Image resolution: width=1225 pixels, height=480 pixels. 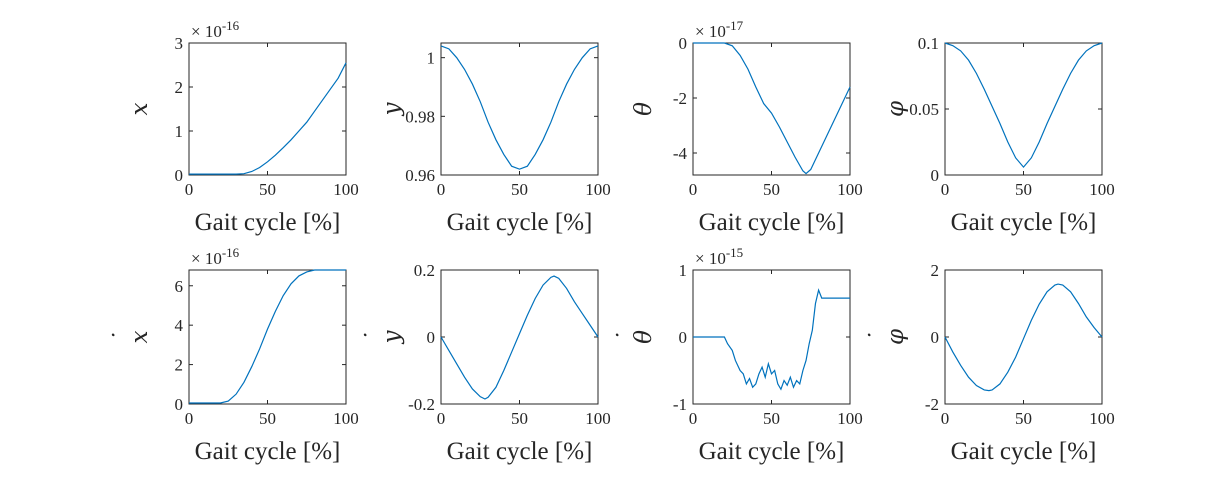 I want to click on subplot-5: 0 50 100 0 2 4 6 × 10-16 Gait cycle [%] x˙, so click(x=234, y=355).